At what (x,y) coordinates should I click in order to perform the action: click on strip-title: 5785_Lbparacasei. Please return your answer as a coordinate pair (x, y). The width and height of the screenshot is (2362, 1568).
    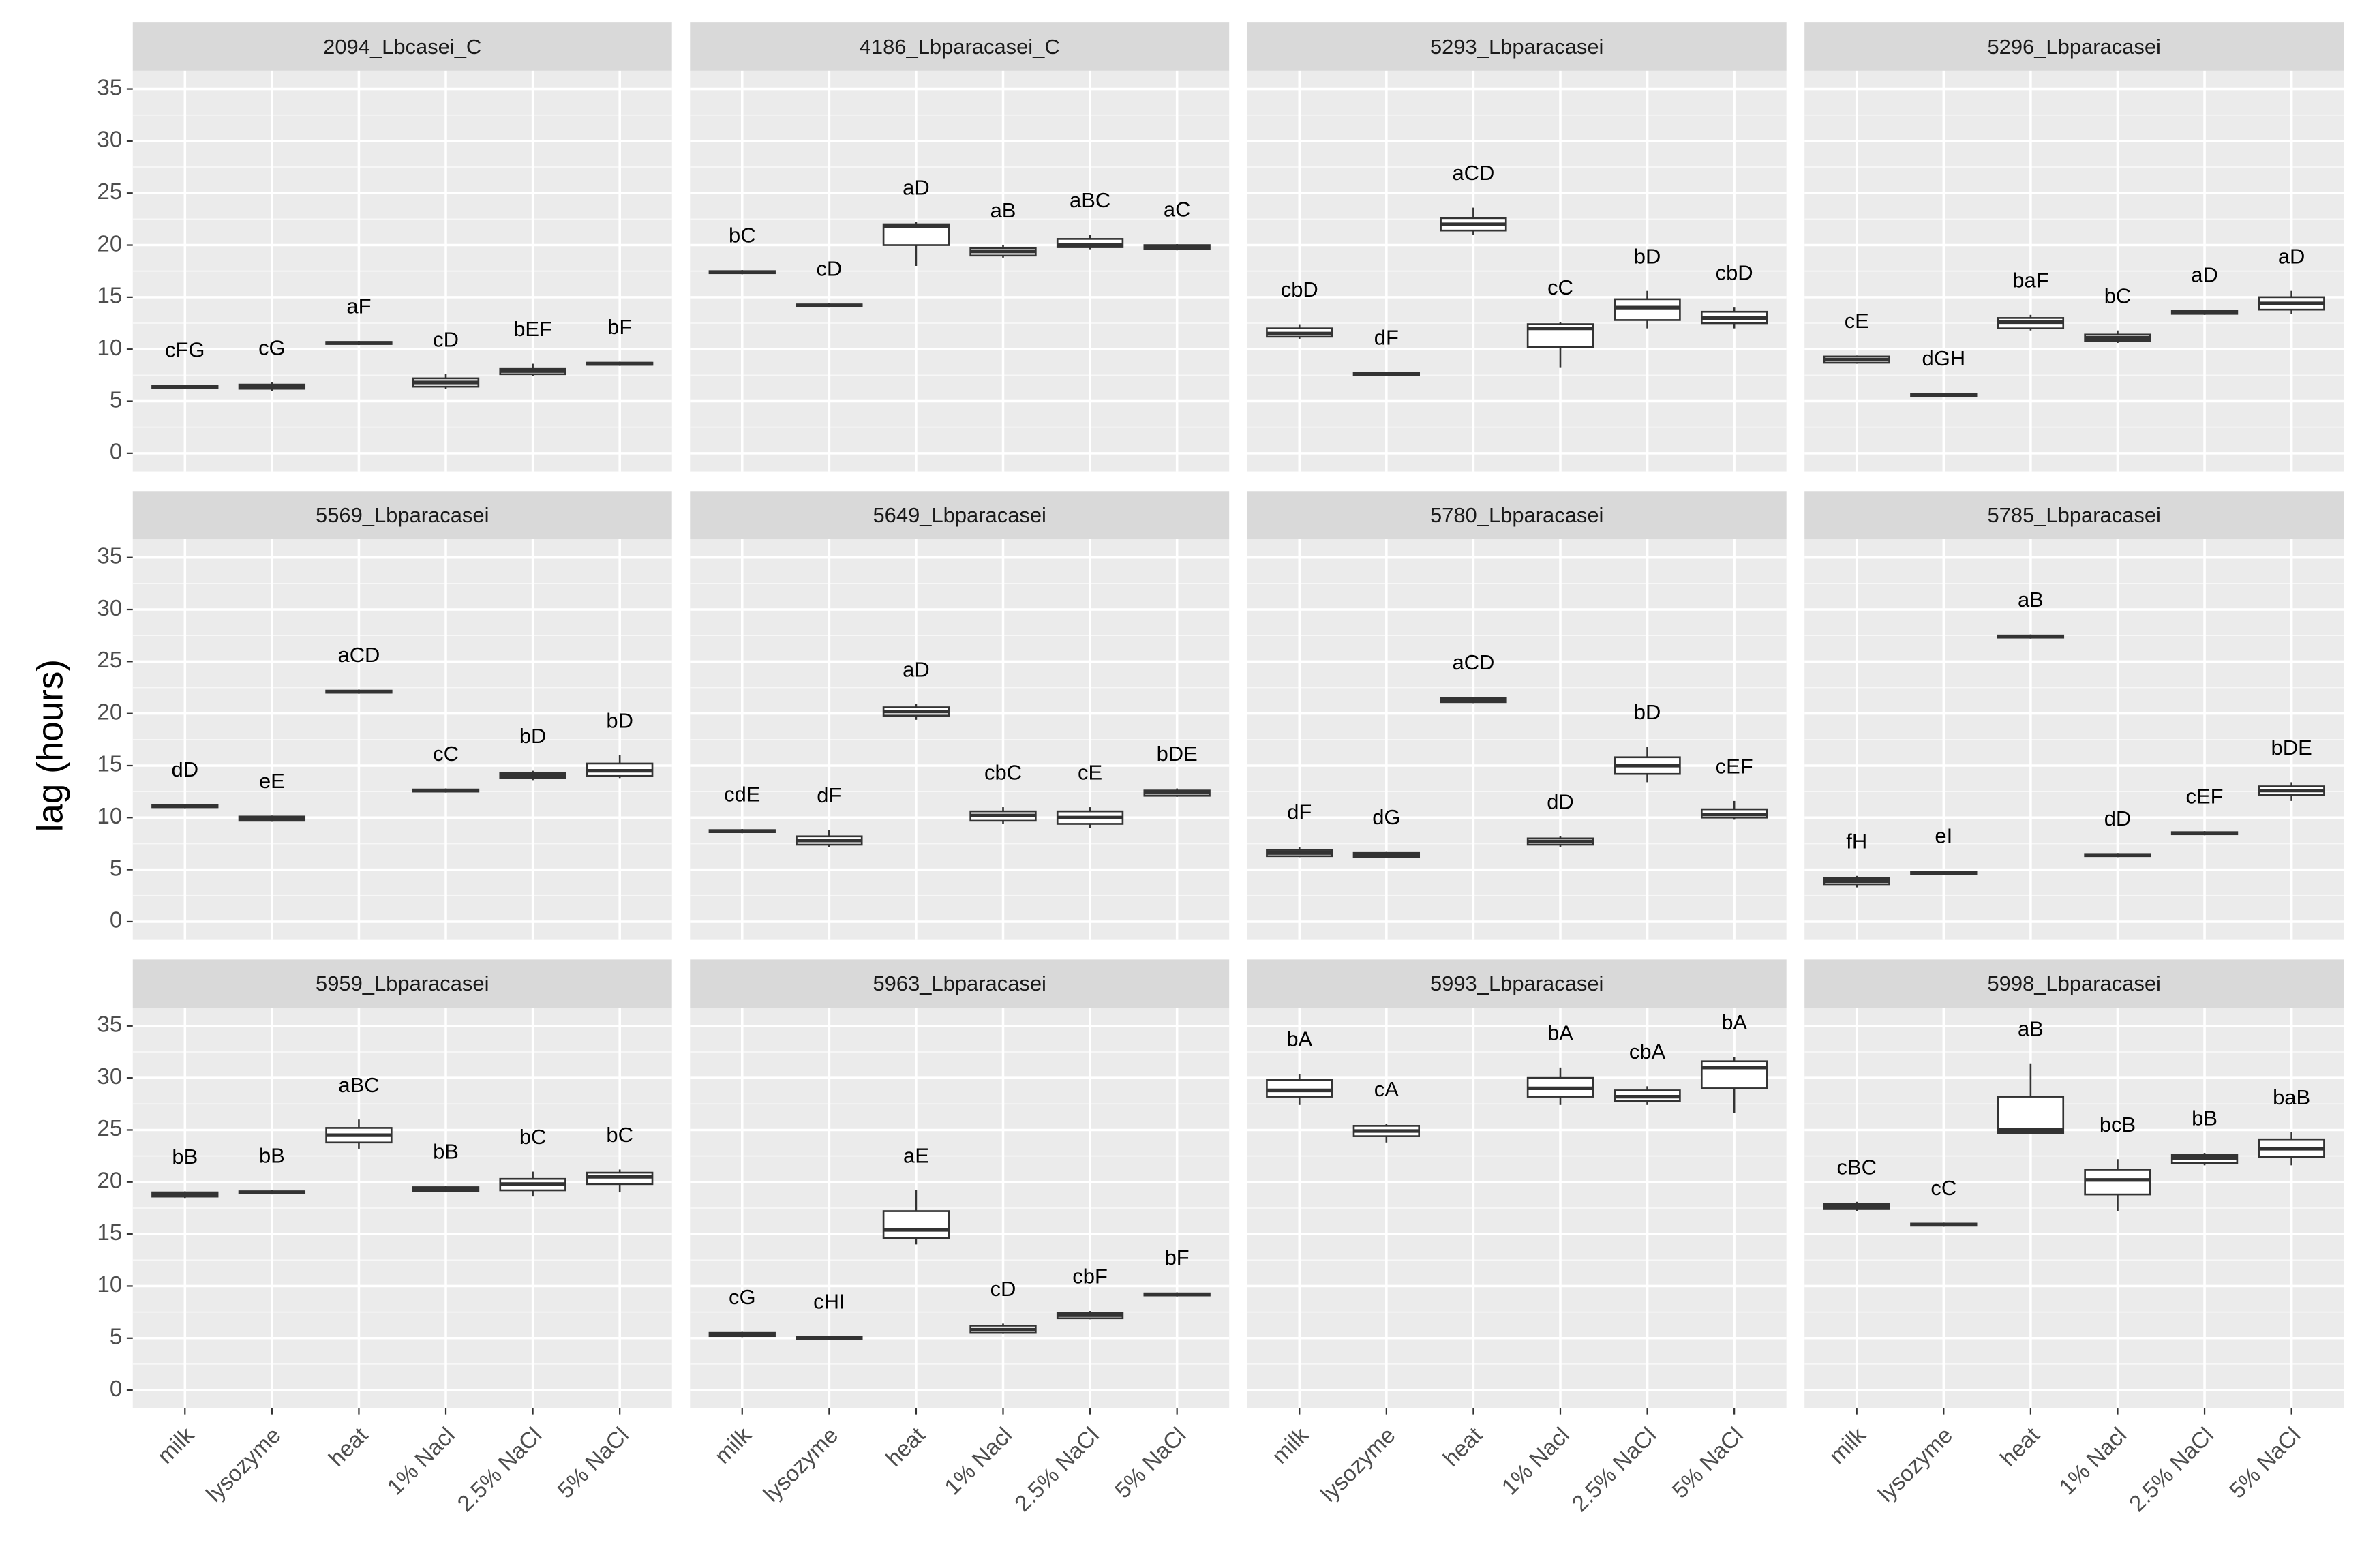
    Looking at the image, I should click on (2073, 515).